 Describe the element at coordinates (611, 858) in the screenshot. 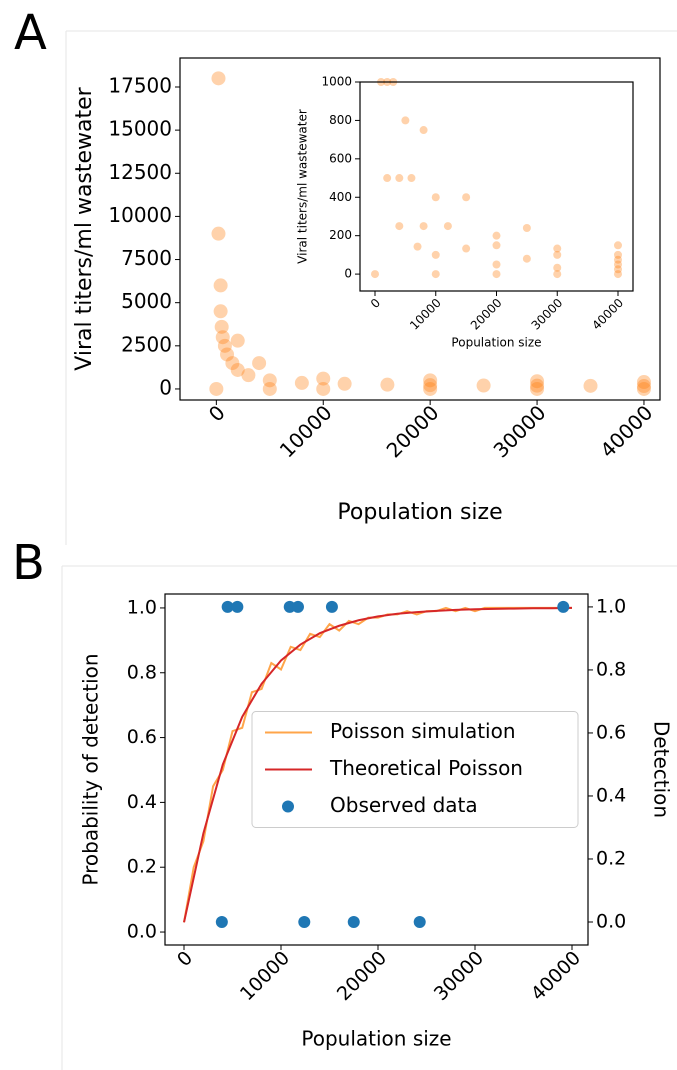

I see `y2-tick-label: 0.2` at that location.